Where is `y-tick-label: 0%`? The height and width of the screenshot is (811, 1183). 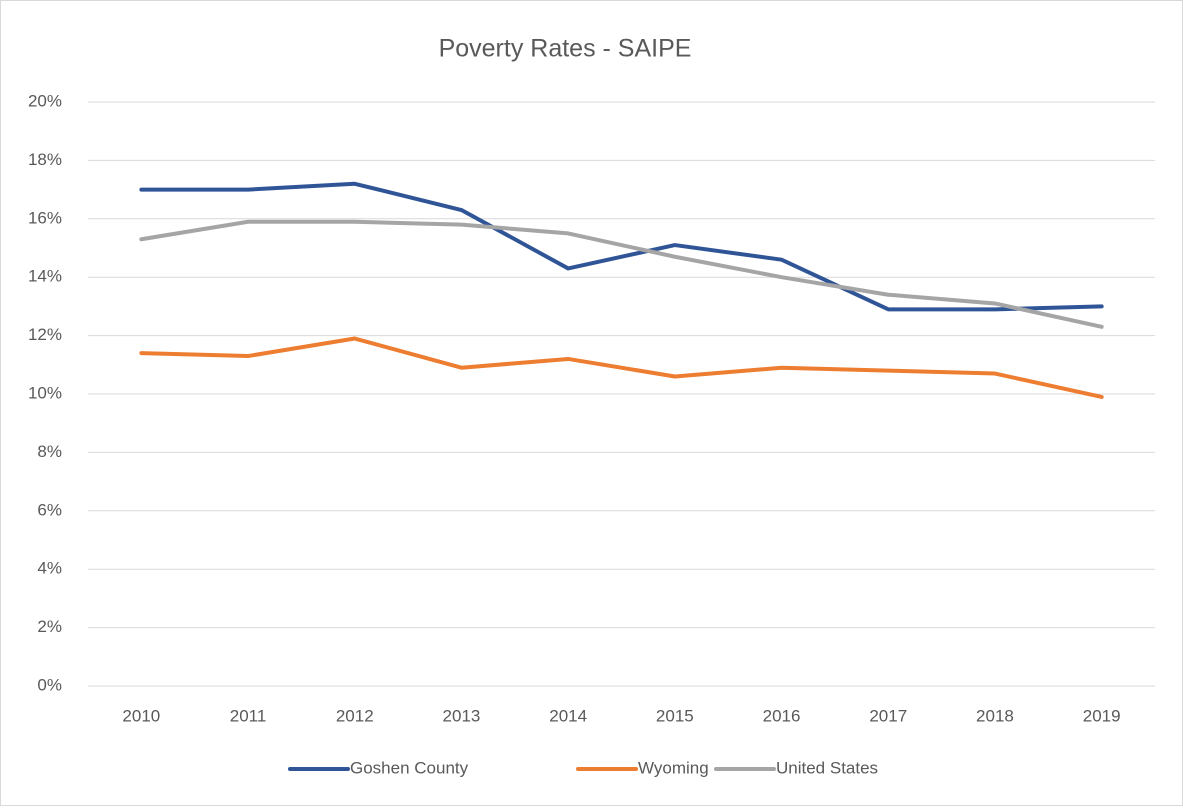
y-tick-label: 0% is located at coordinates (49, 684).